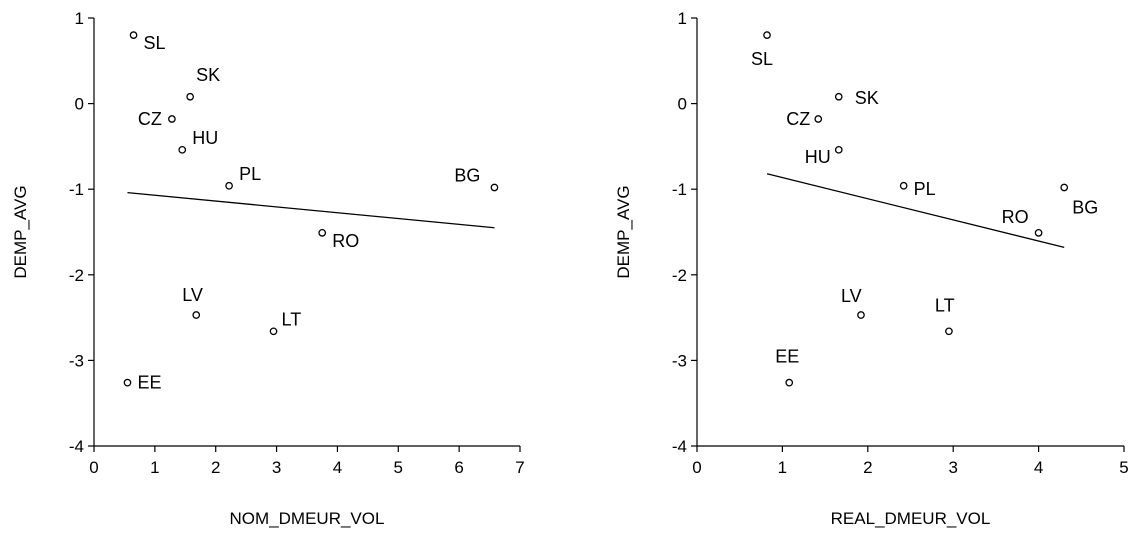  What do you see at coordinates (458, 467) in the screenshot?
I see `x-tick-label: 6` at bounding box center [458, 467].